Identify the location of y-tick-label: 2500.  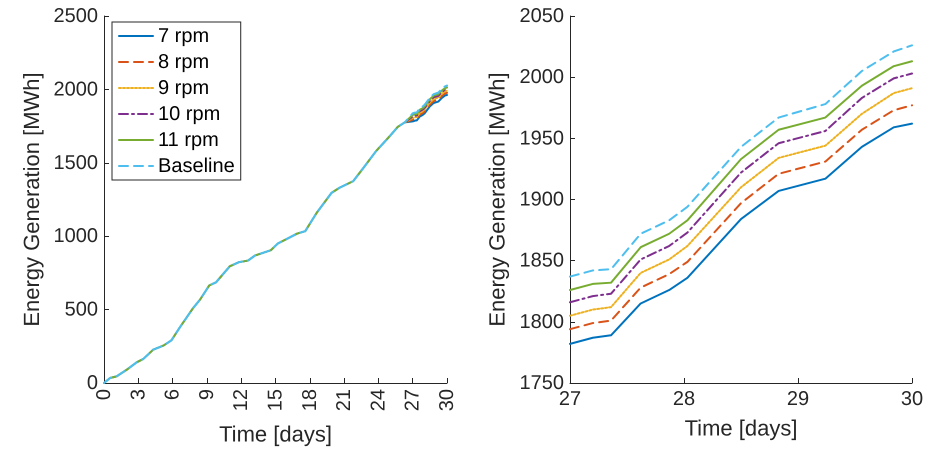
(76, 16).